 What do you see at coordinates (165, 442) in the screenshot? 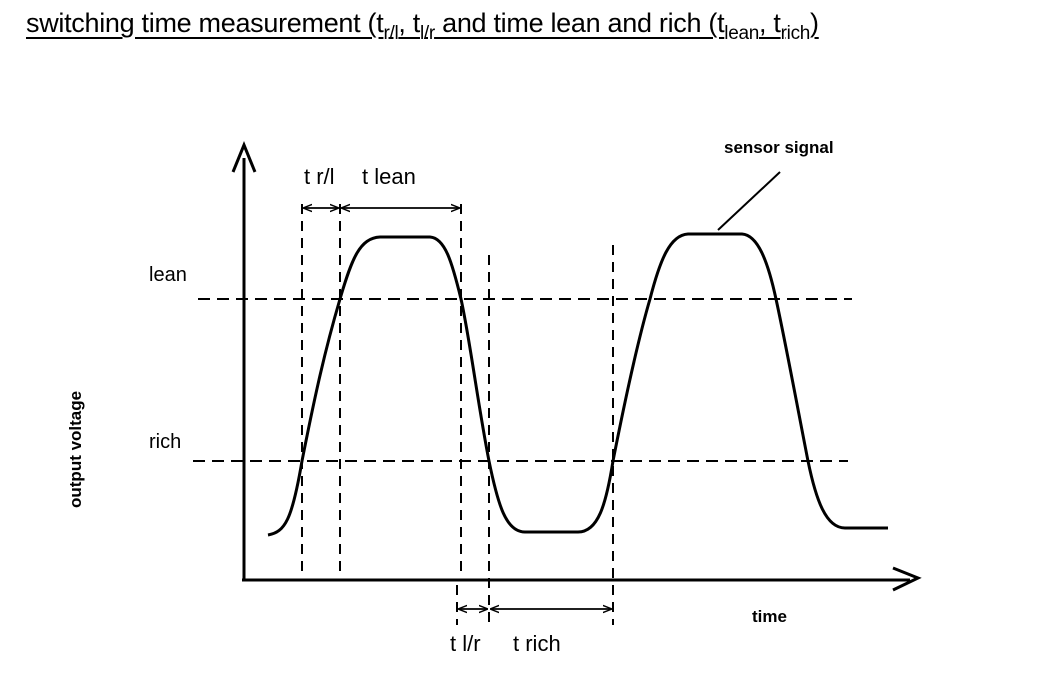
I see `rich-label: rich` at bounding box center [165, 442].